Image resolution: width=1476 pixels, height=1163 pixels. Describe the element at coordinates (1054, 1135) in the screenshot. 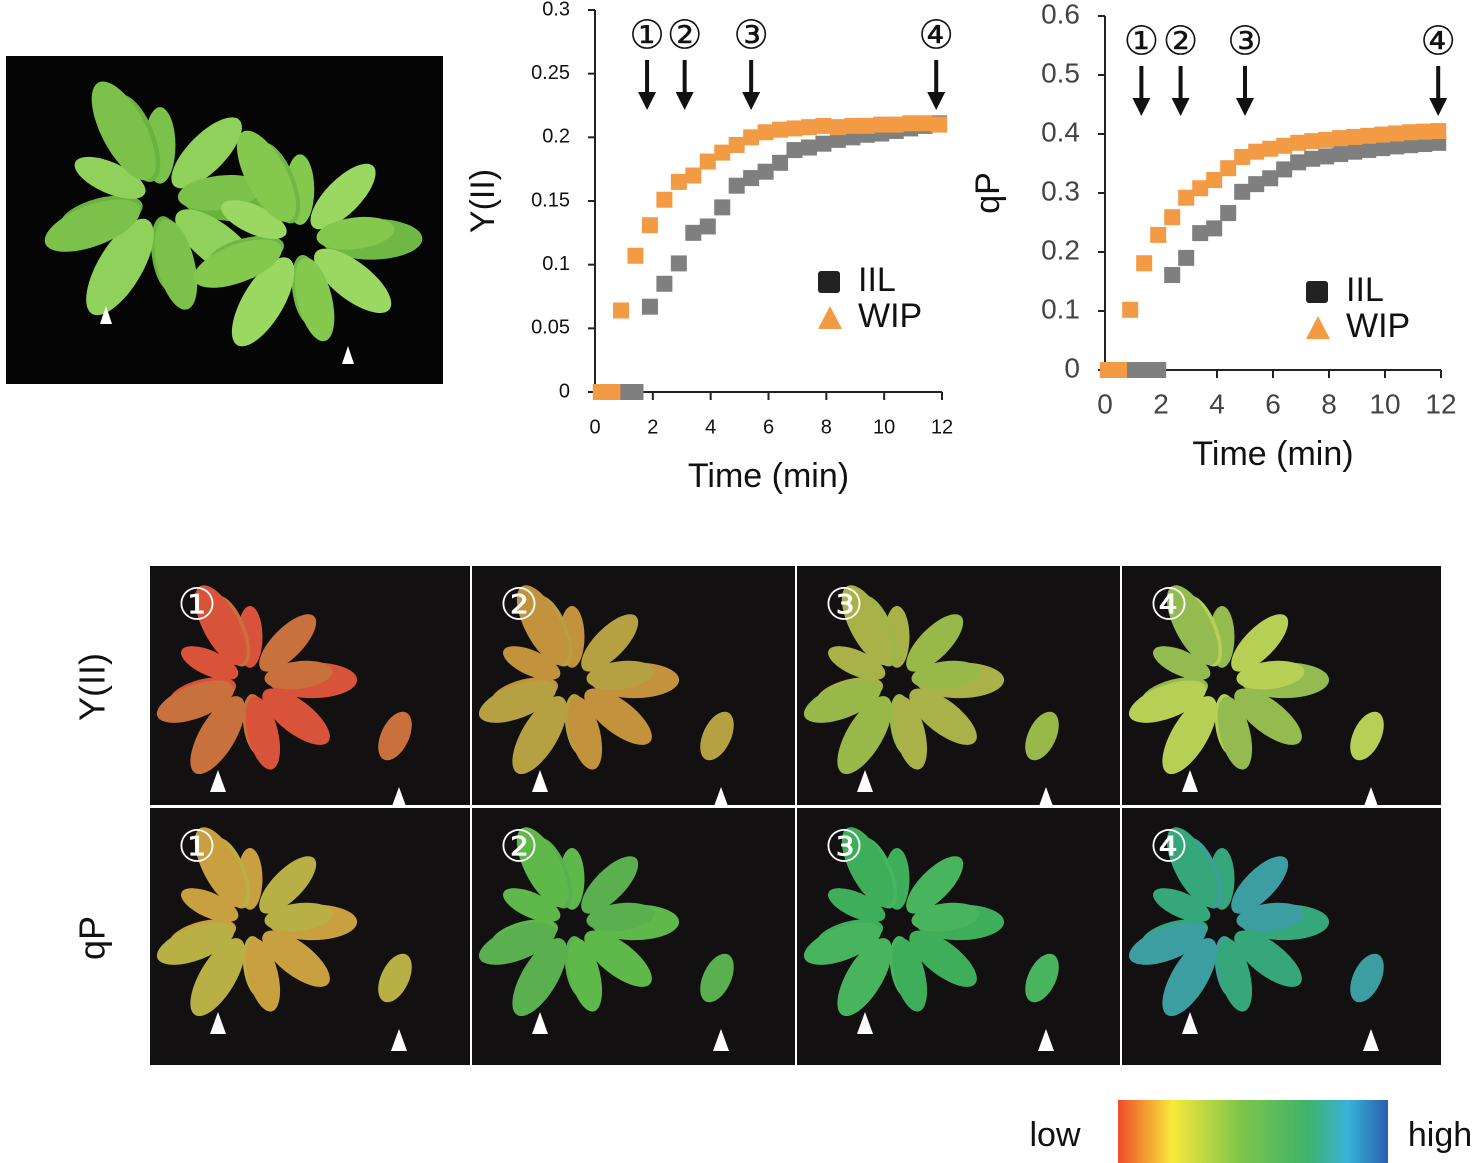

I see `colorbar-low: low` at that location.